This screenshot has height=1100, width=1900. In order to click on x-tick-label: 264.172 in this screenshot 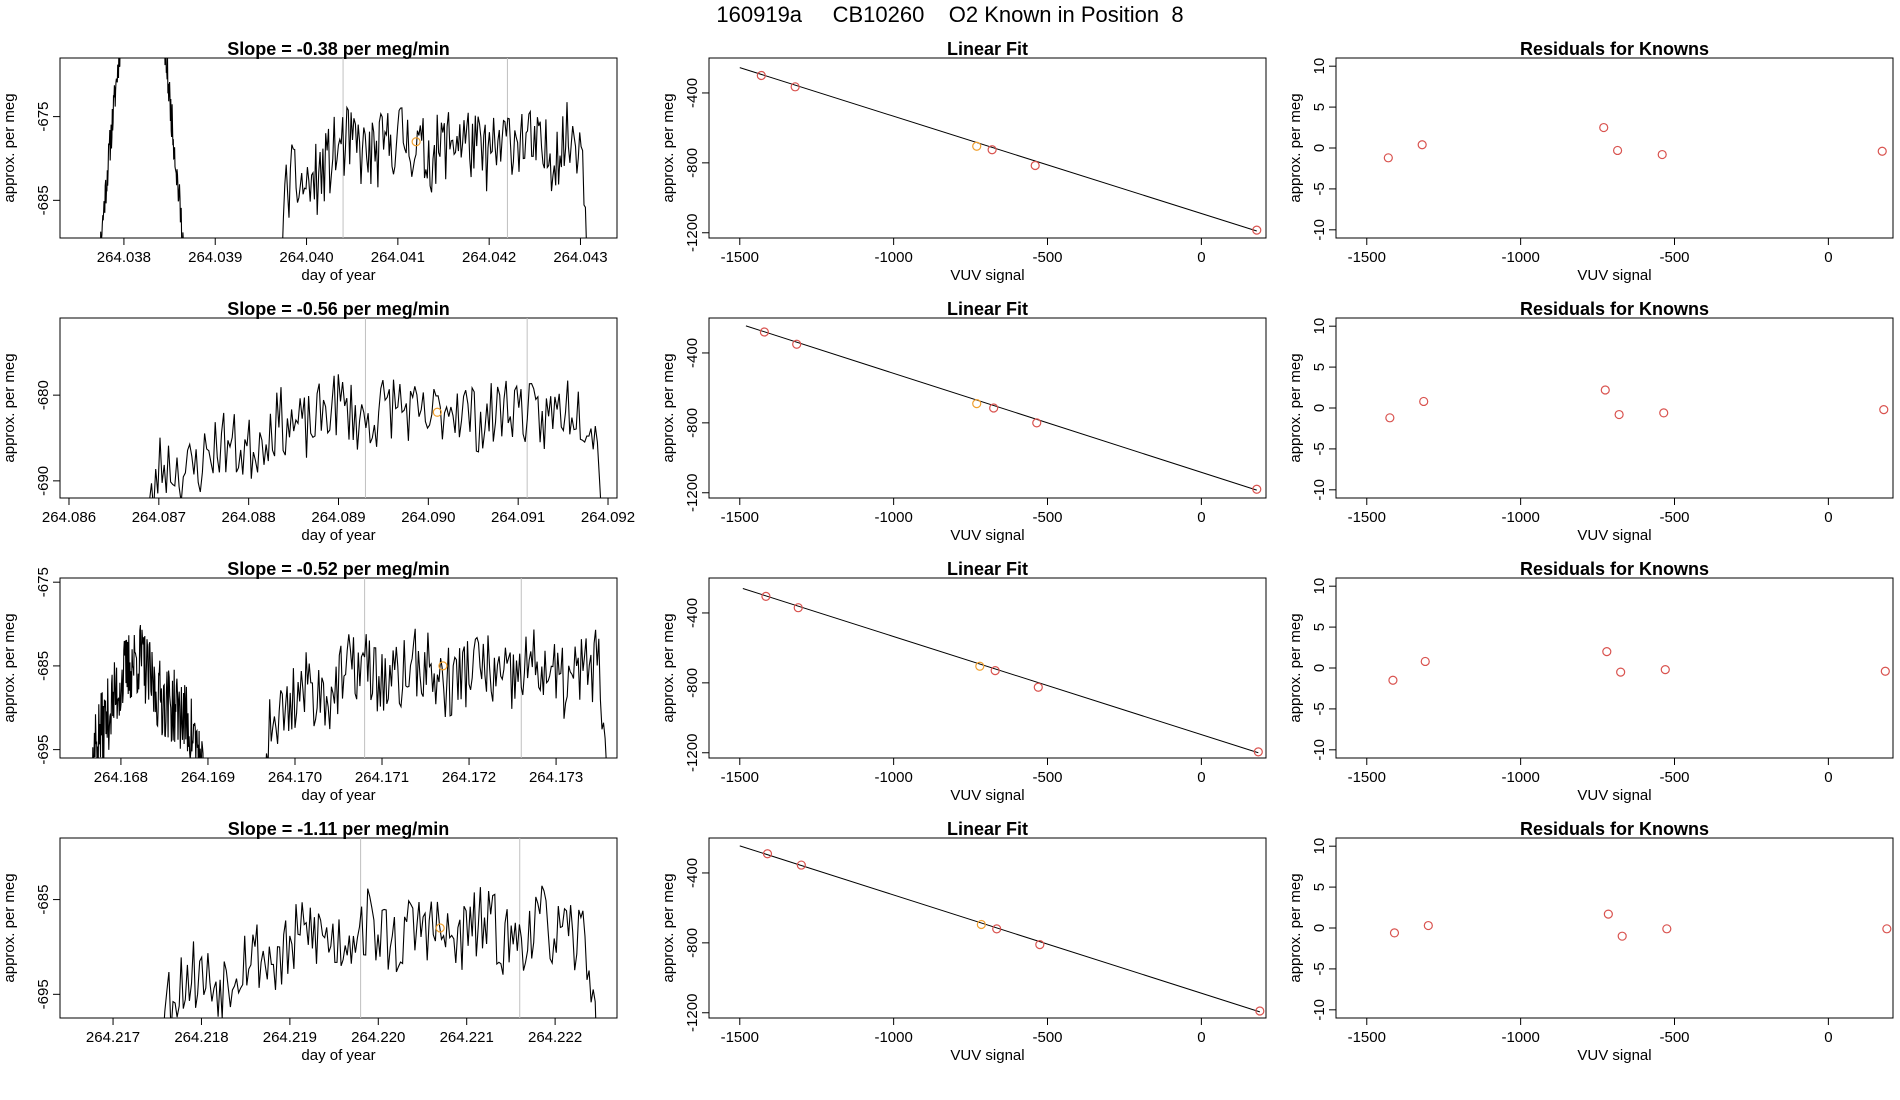, I will do `click(469, 777)`.